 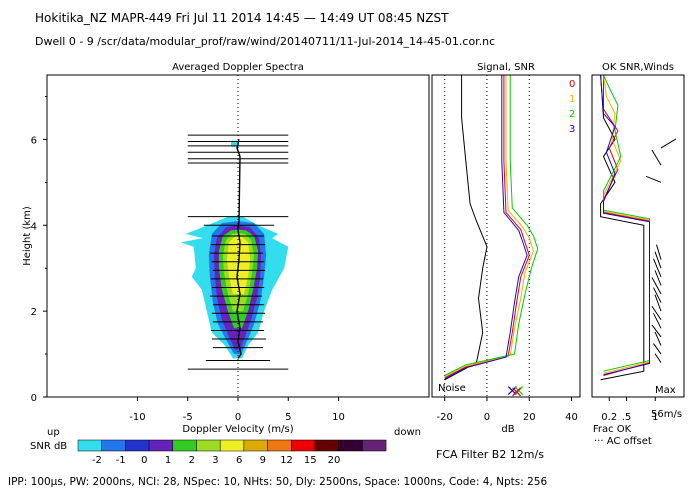 What do you see at coordinates (234, 143) in the screenshot?
I see `spectra-spot` at bounding box center [234, 143].